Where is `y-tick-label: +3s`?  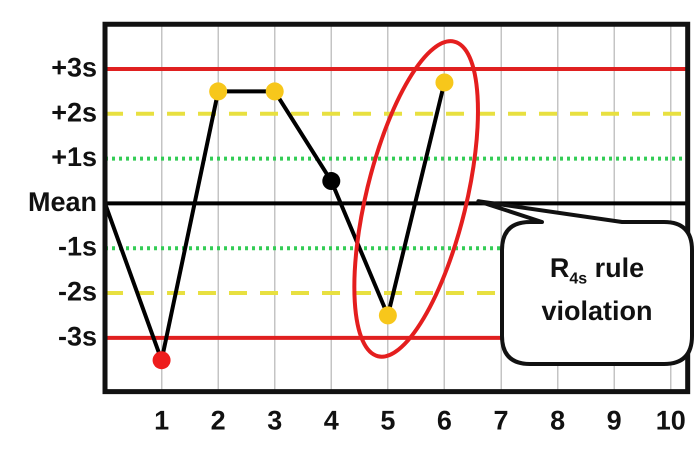
y-tick-label: +3s is located at coordinates (74, 67).